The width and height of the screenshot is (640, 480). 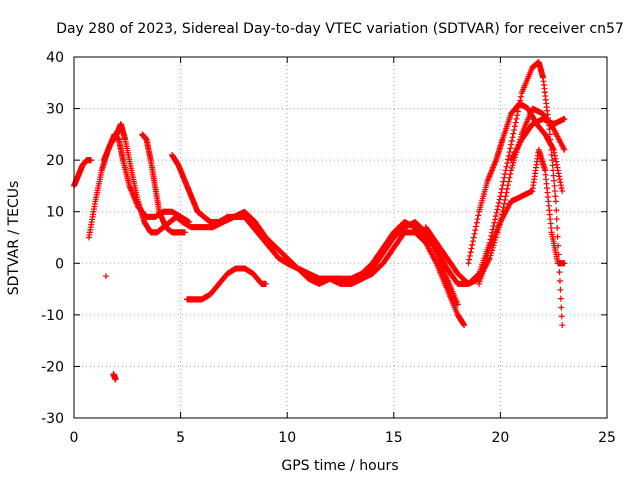 I want to click on y-axis-label: SDTVAR / TECUs, so click(x=14, y=238).